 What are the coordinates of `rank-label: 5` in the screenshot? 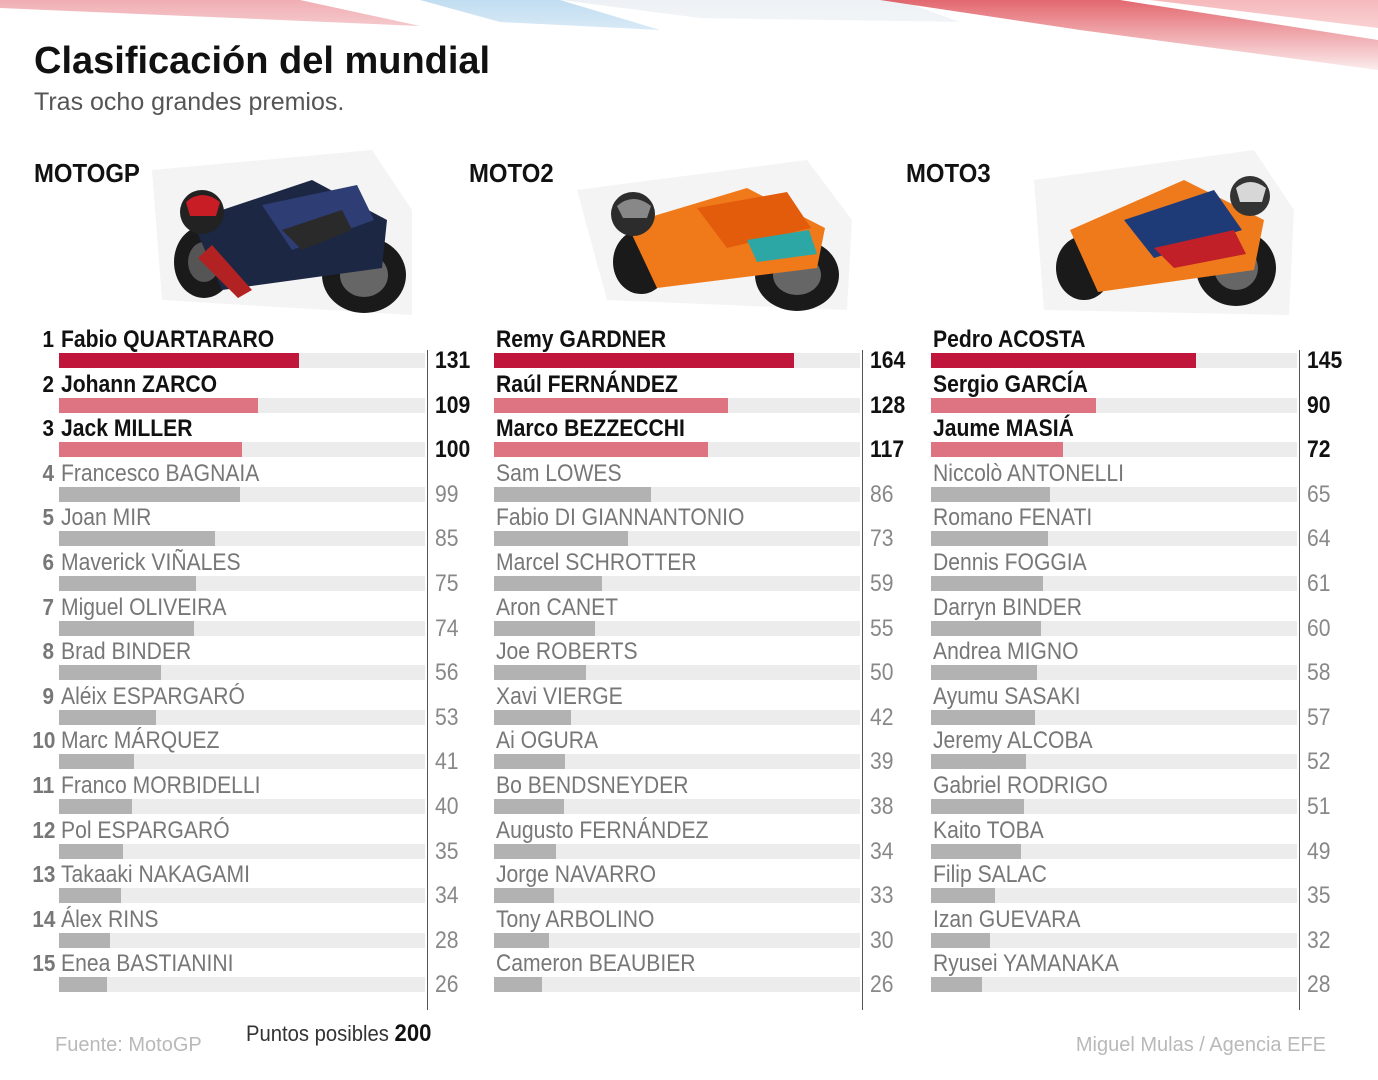 It's located at (48, 517).